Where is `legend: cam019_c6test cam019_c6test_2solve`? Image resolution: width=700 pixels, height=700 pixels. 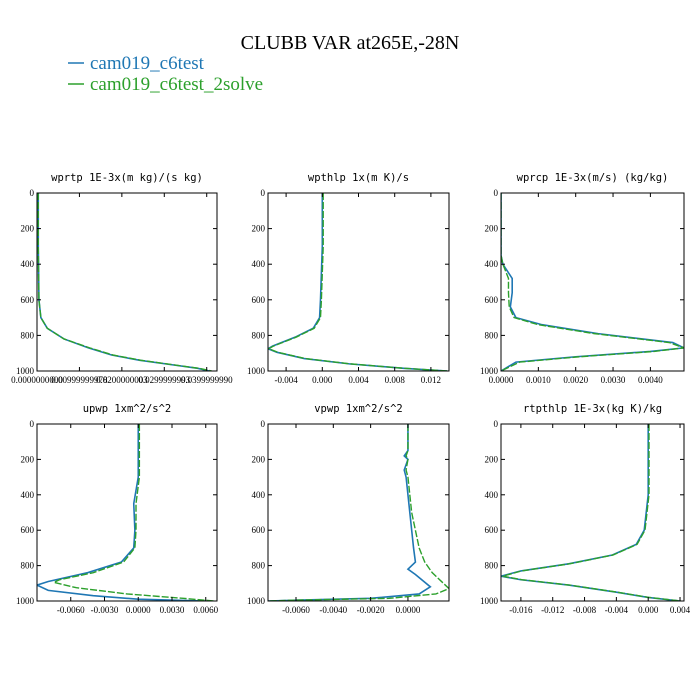
legend: cam019_c6test cam019_c6test_2solve is located at coordinates (165, 74).